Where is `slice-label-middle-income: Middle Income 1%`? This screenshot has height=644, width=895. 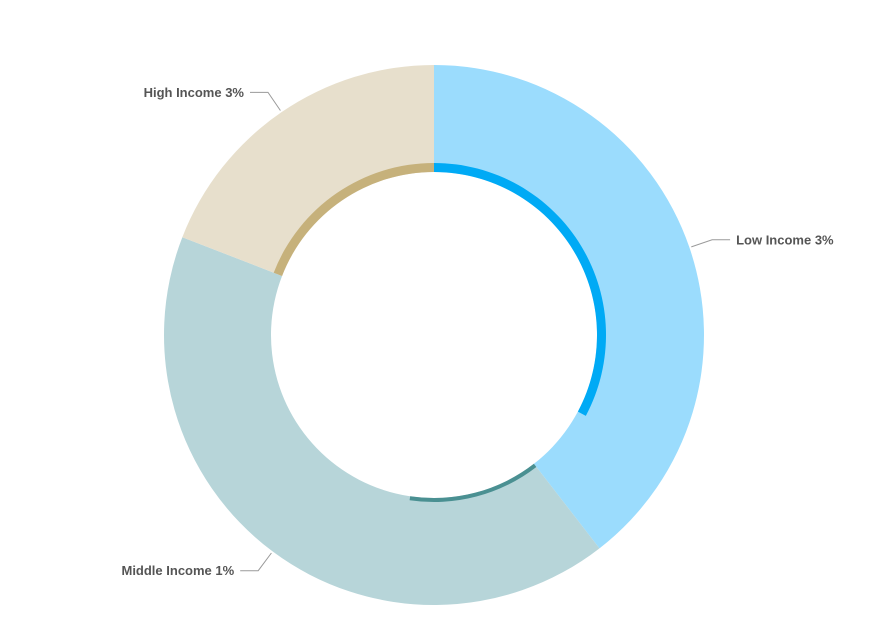
slice-label-middle-income: Middle Income 1% is located at coordinates (177, 570).